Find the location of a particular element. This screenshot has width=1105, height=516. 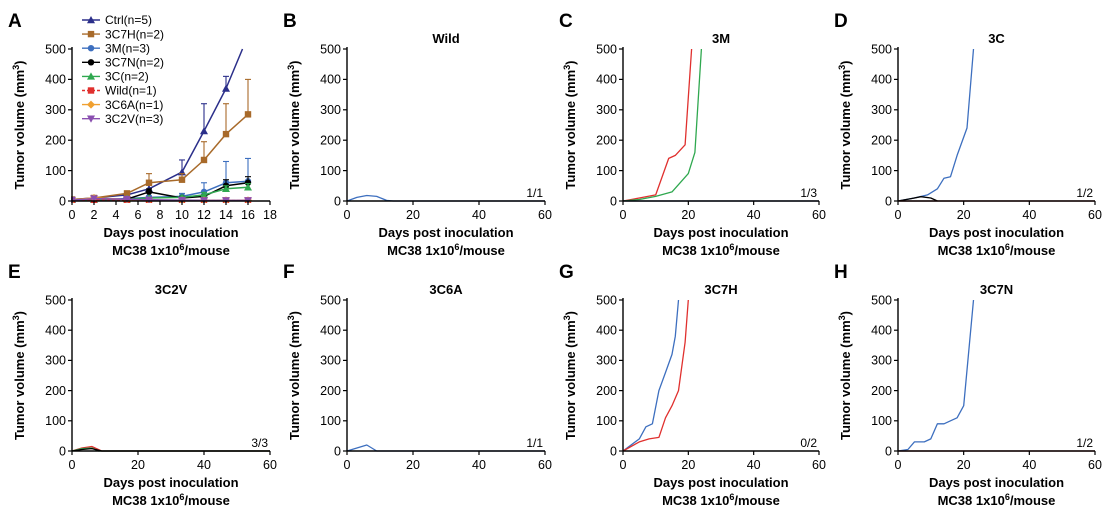

legend-label: Ctrl(n=5) is located at coordinates (128, 20).